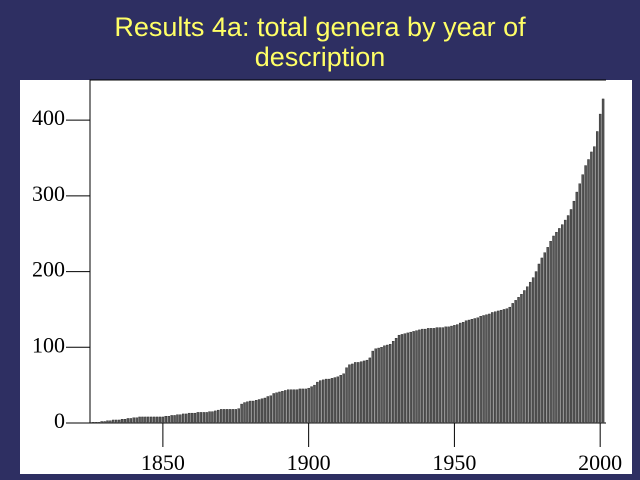  I want to click on x-tick-label: 1950, so click(454, 462).